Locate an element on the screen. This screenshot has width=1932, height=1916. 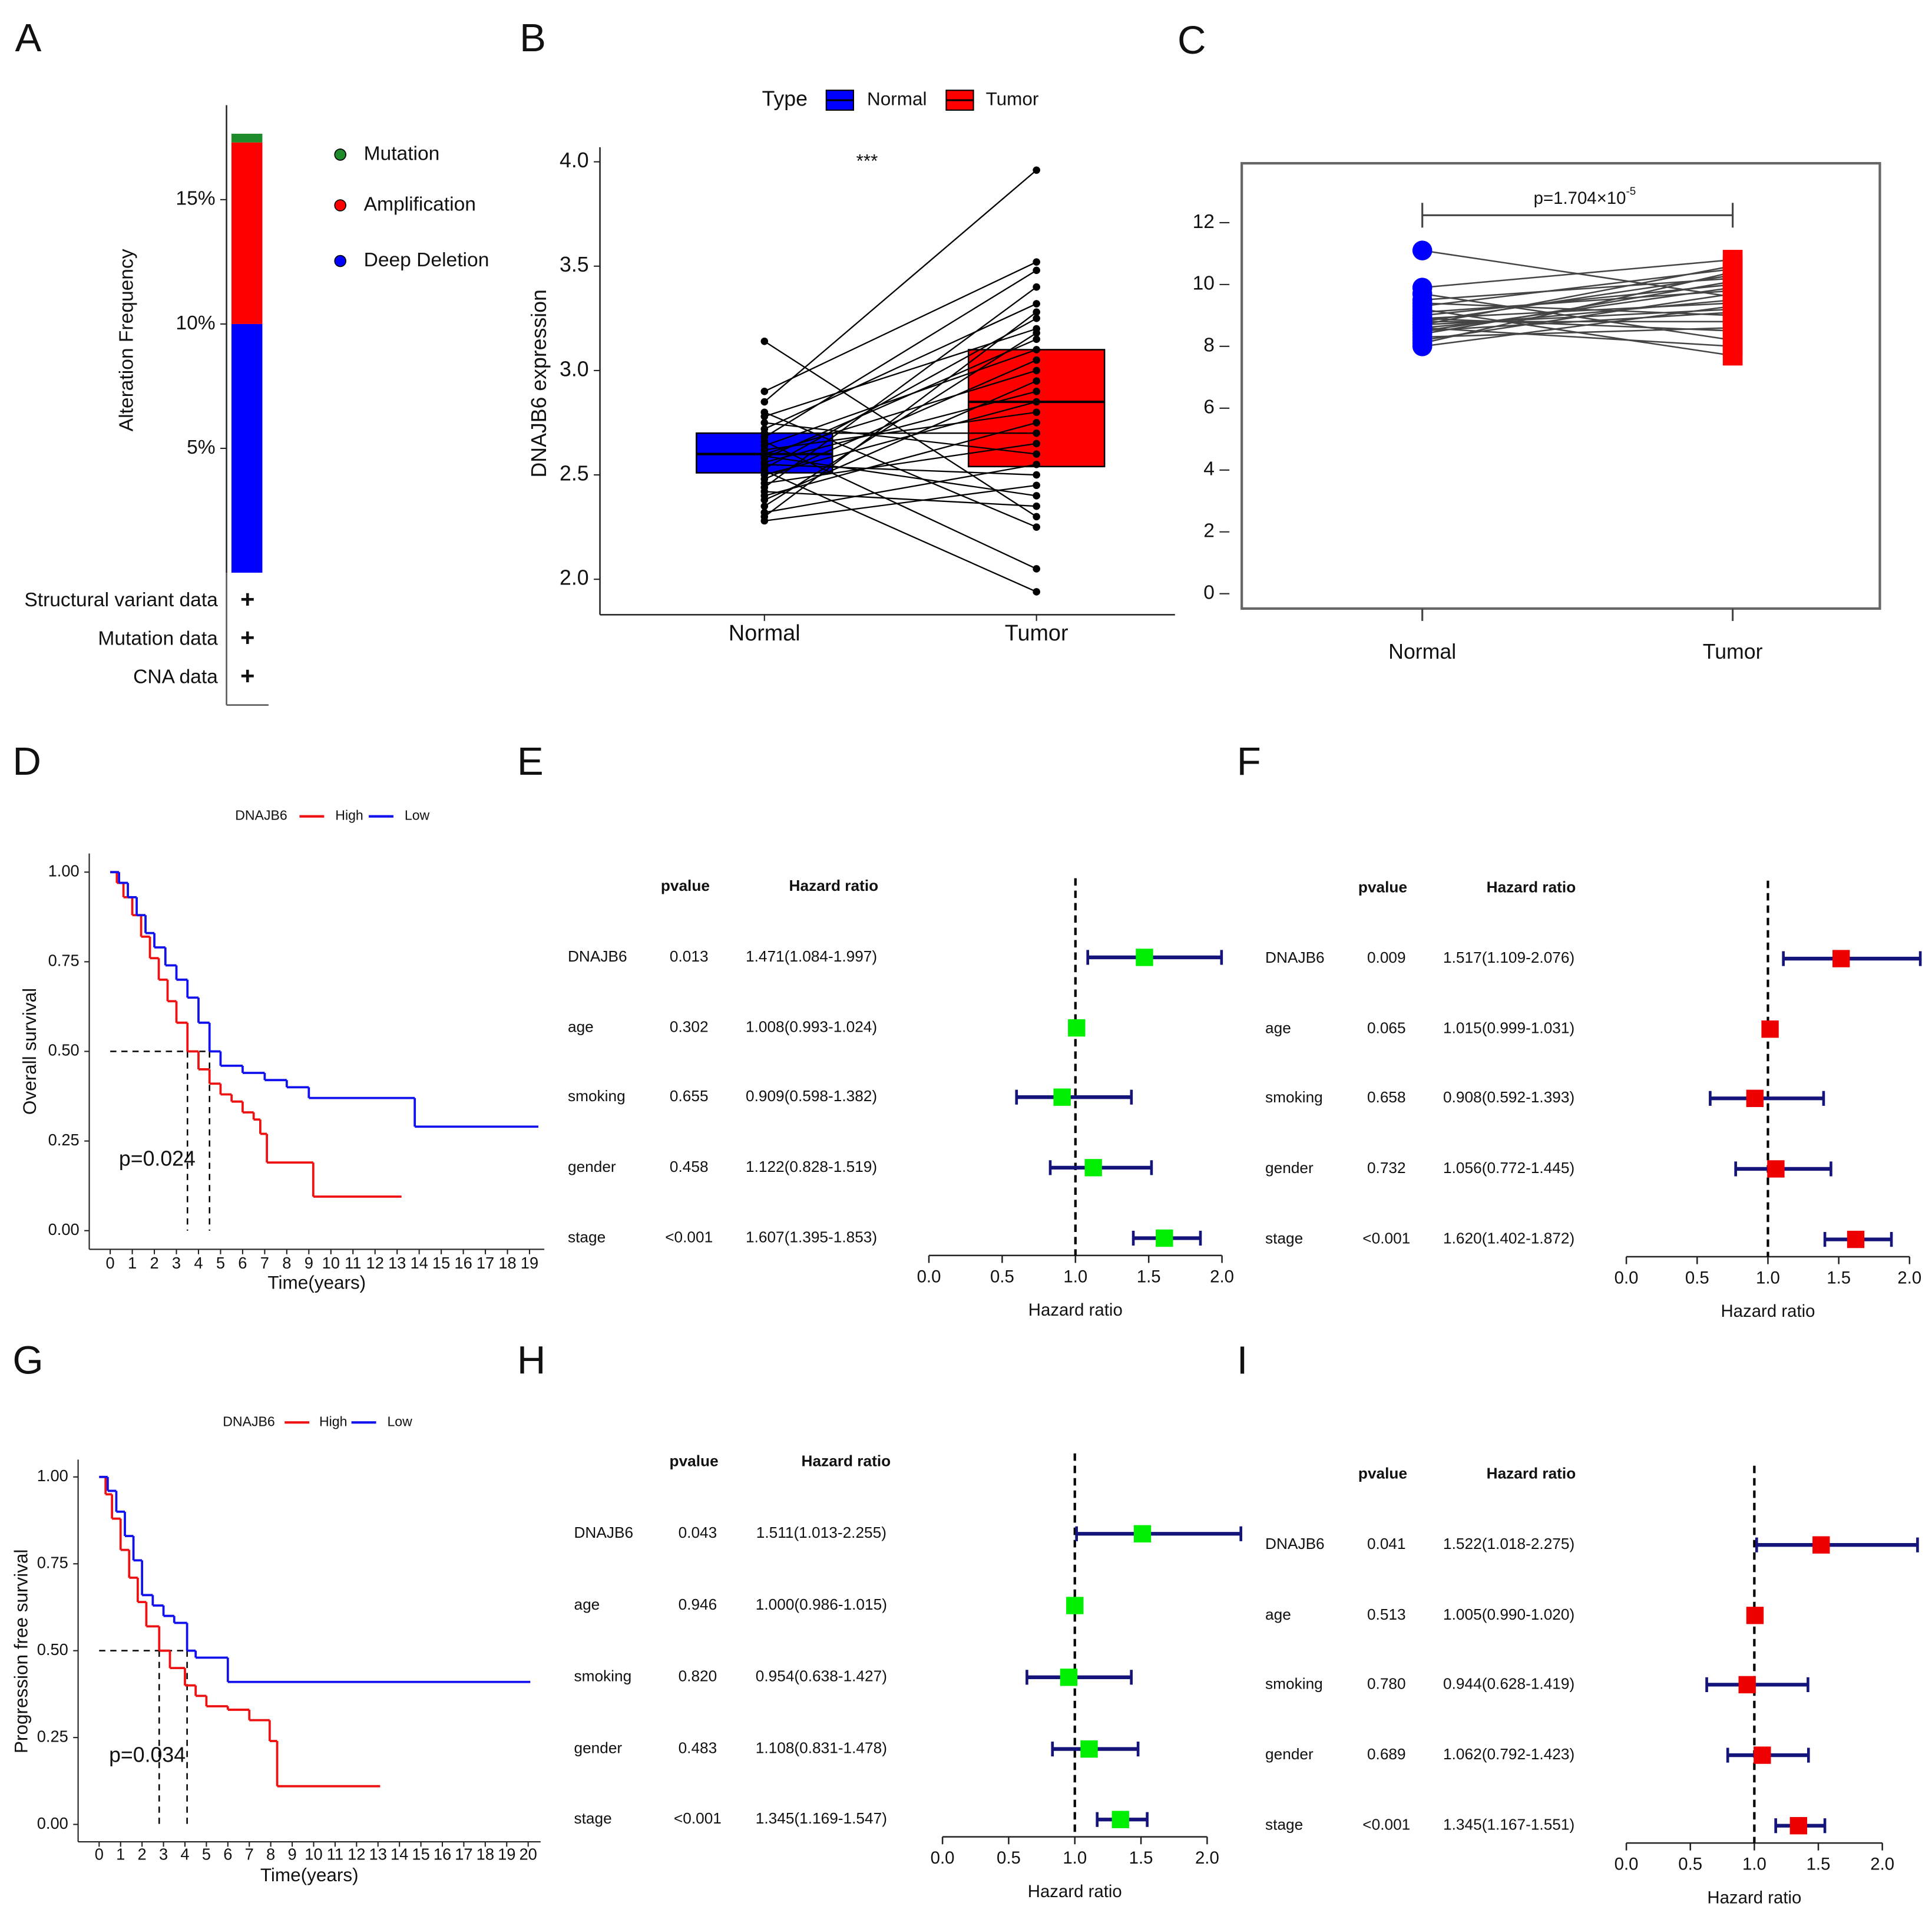
y-tick-label: 12 is located at coordinates (1204, 222).